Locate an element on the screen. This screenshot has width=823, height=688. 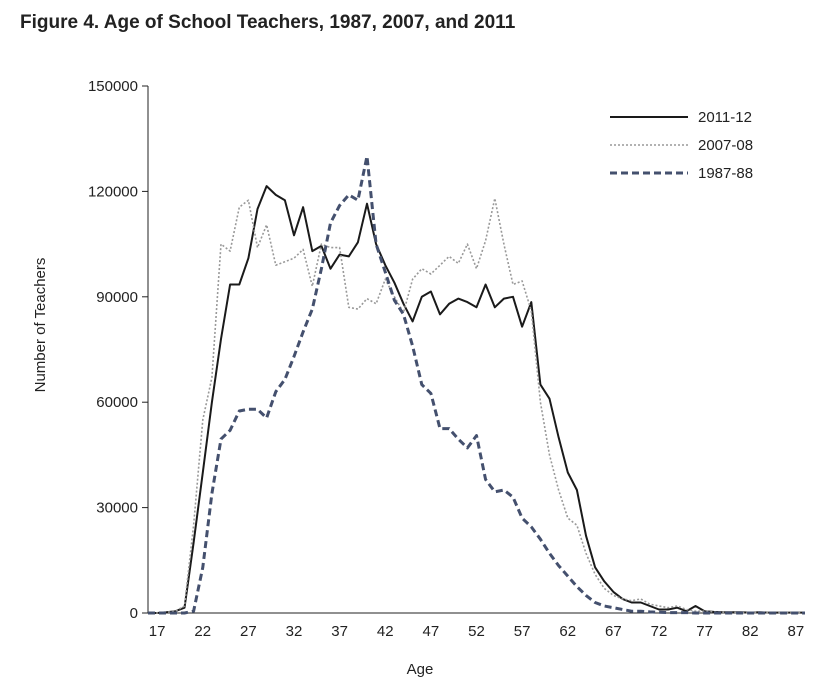
x-tick-label: 87 is located at coordinates (796, 631).